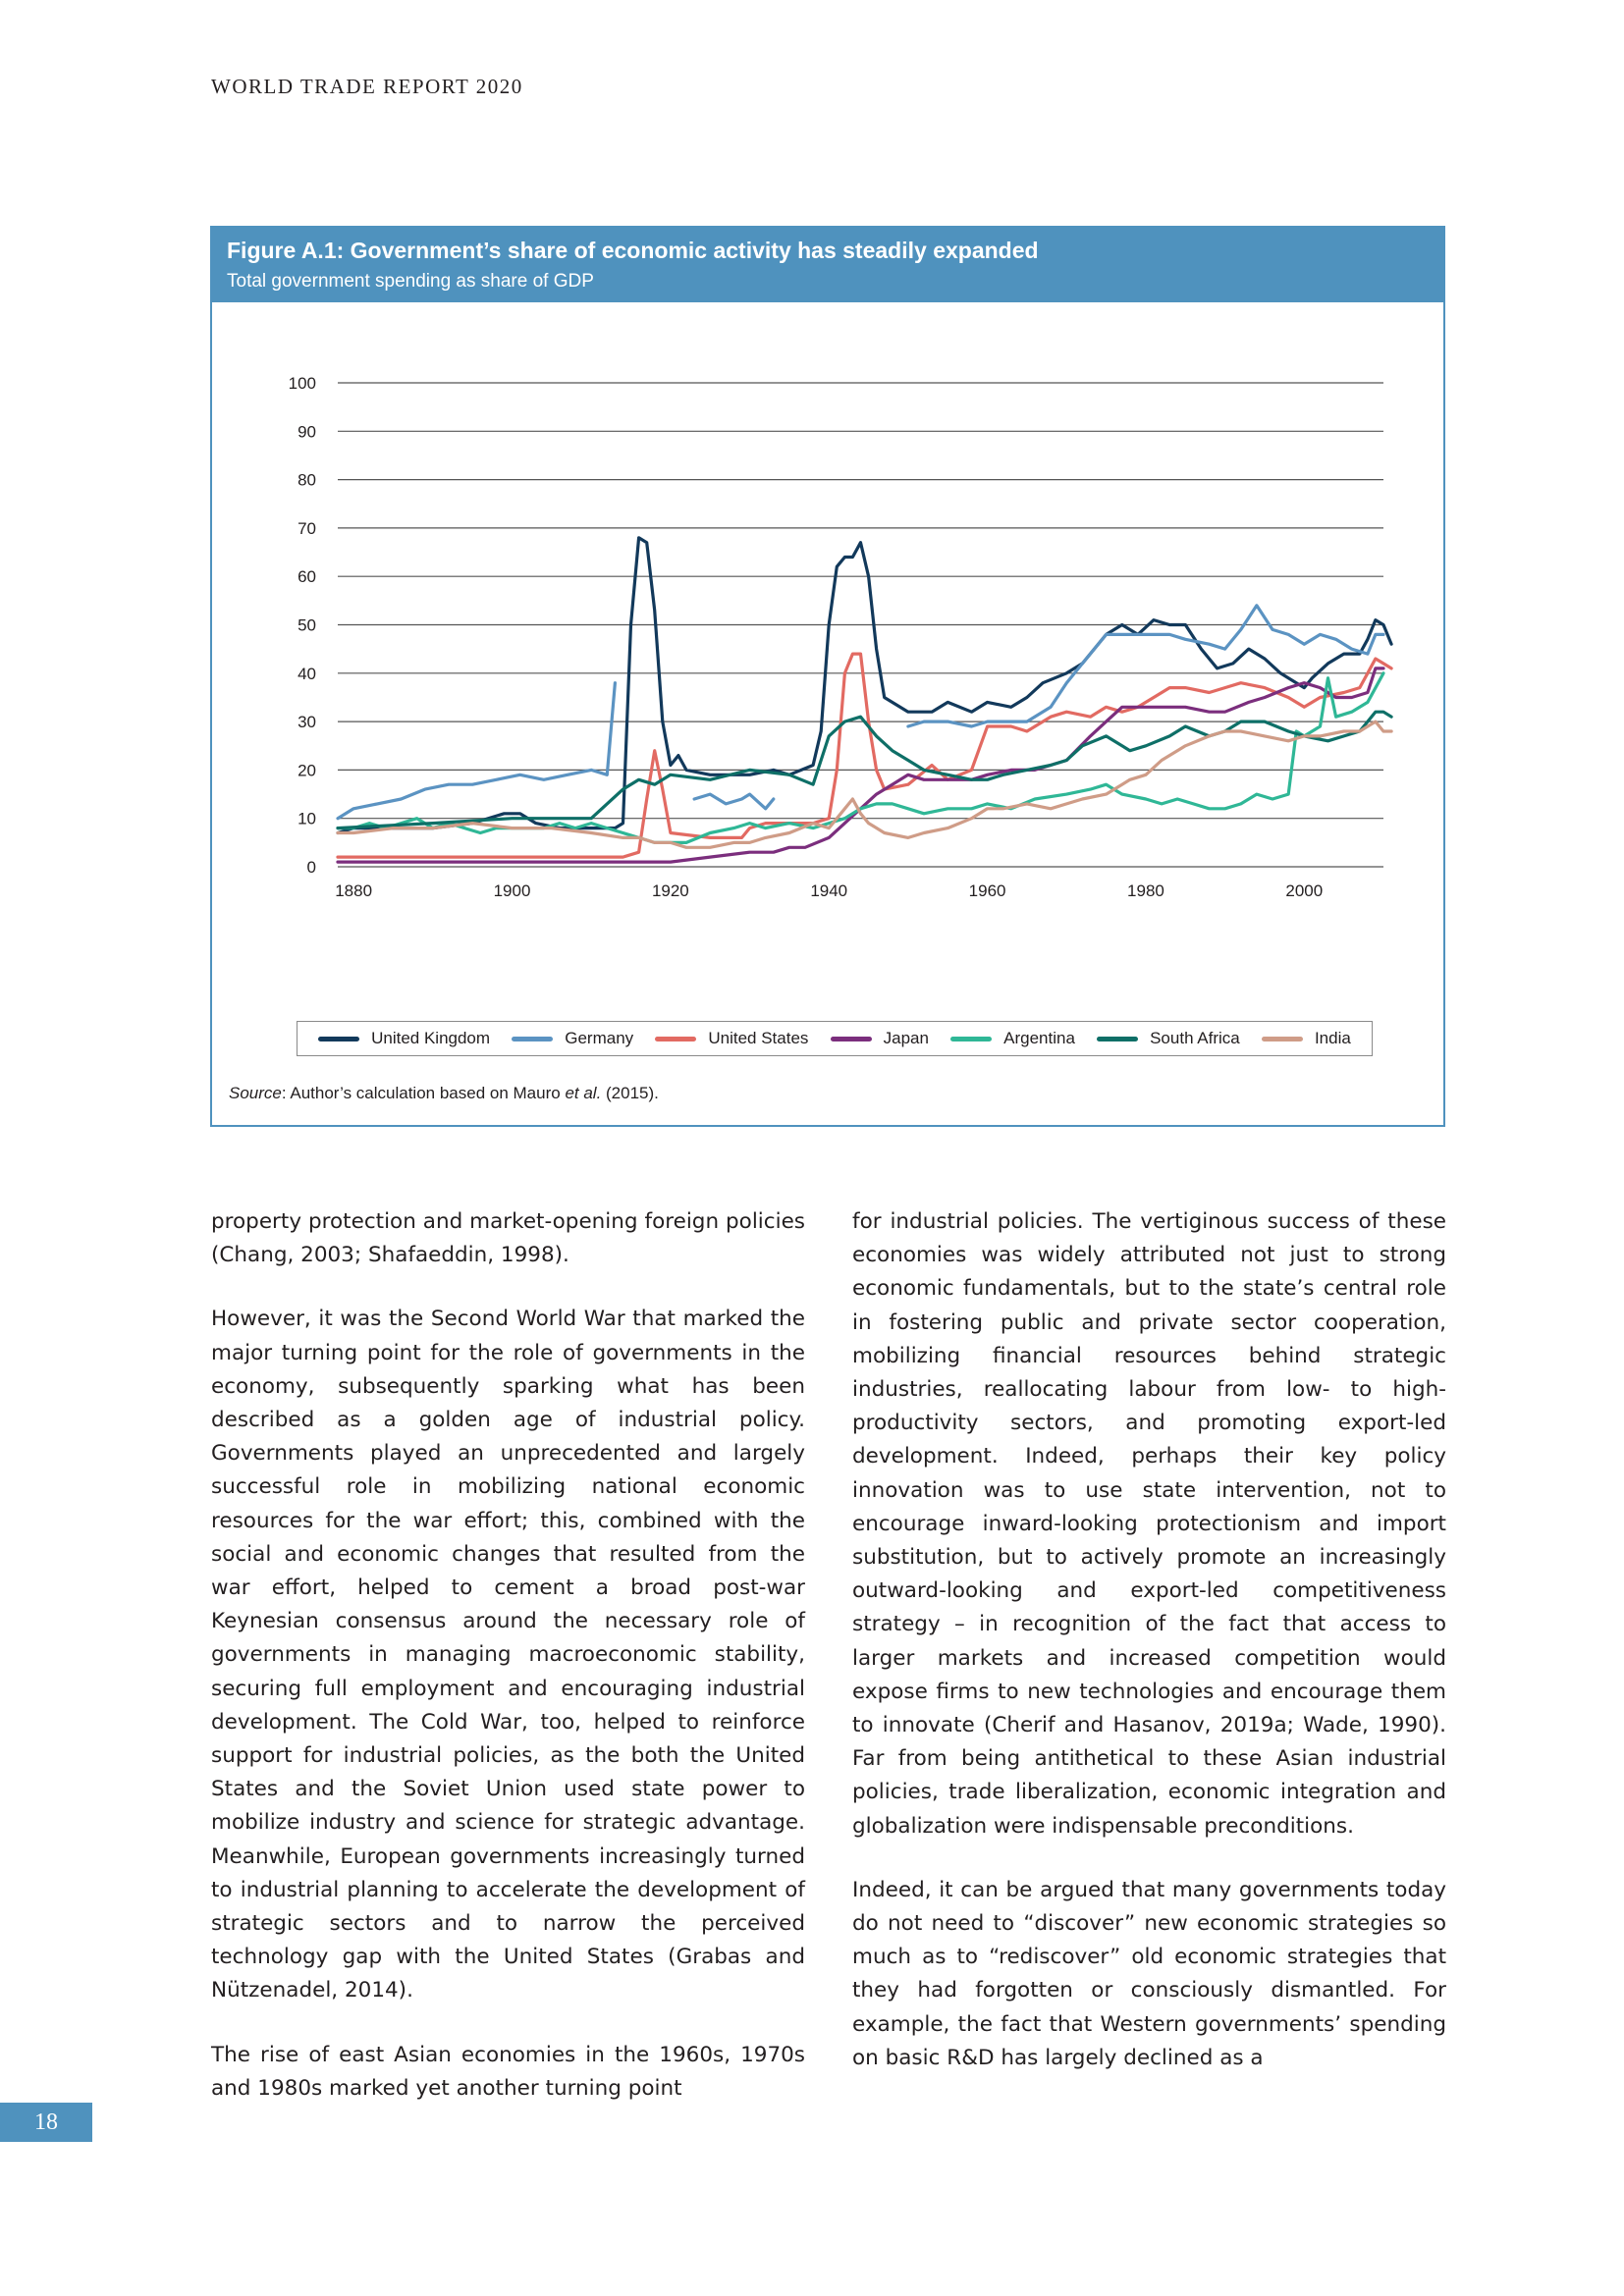 The height and width of the screenshot is (2296, 1624). What do you see at coordinates (1195, 1038) in the screenshot?
I see `legend-label: South Africa` at bounding box center [1195, 1038].